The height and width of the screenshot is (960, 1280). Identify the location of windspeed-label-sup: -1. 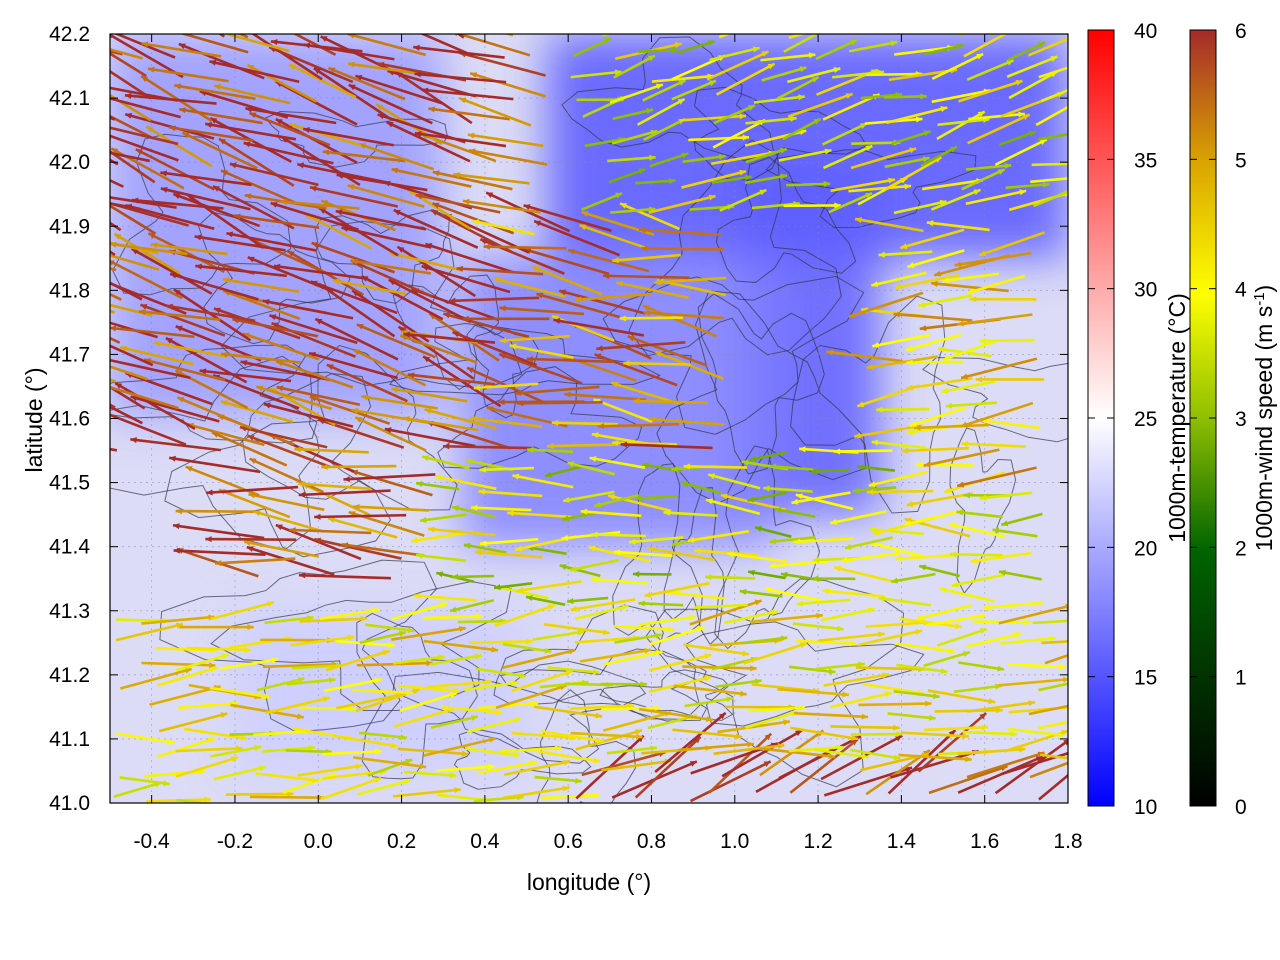
(1259, 298).